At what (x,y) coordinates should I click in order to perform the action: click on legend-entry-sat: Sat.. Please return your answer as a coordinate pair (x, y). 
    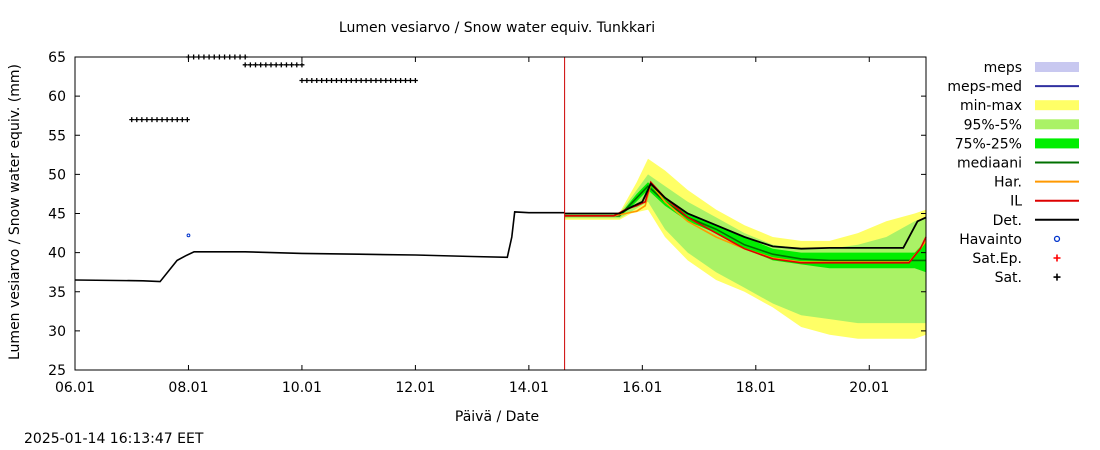
    Looking at the image, I should click on (1028, 278).